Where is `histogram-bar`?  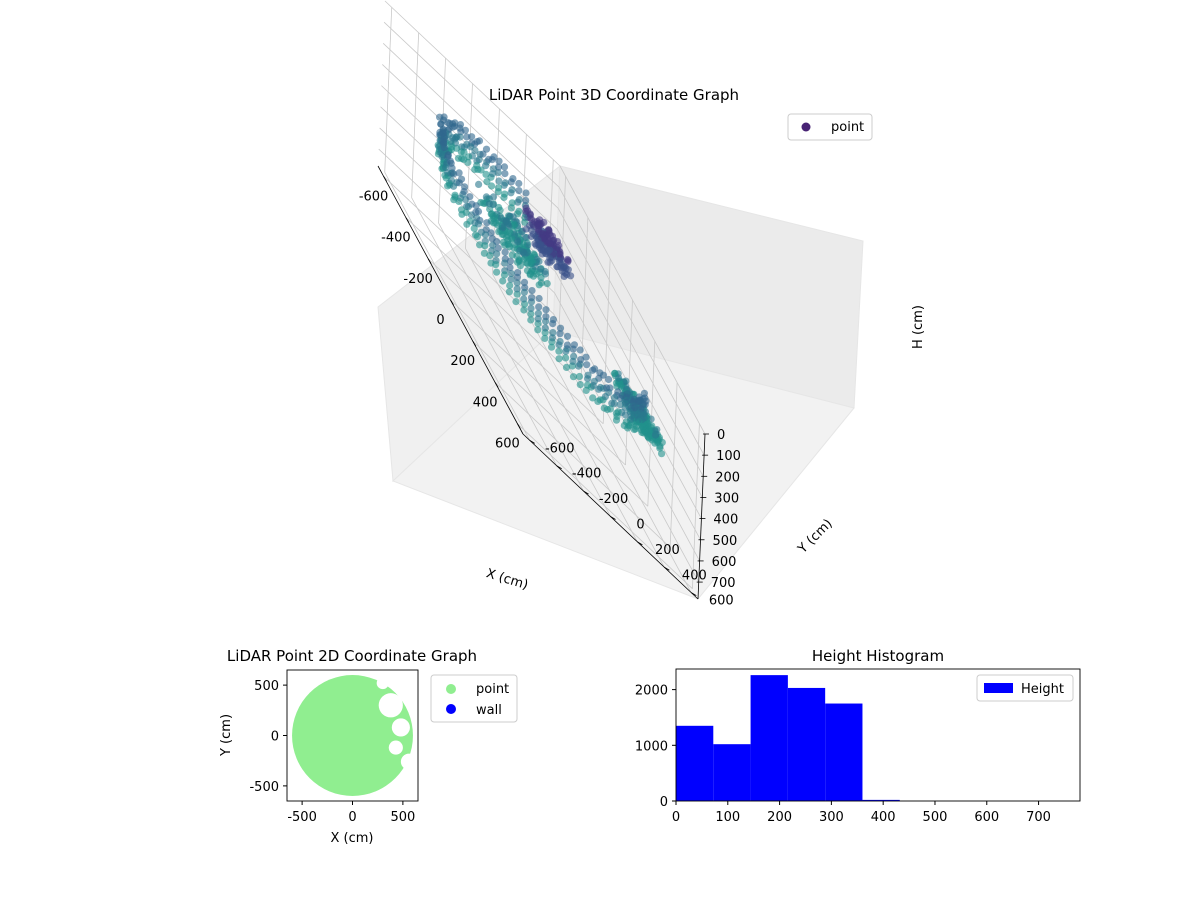
histogram-bar is located at coordinates (806, 744).